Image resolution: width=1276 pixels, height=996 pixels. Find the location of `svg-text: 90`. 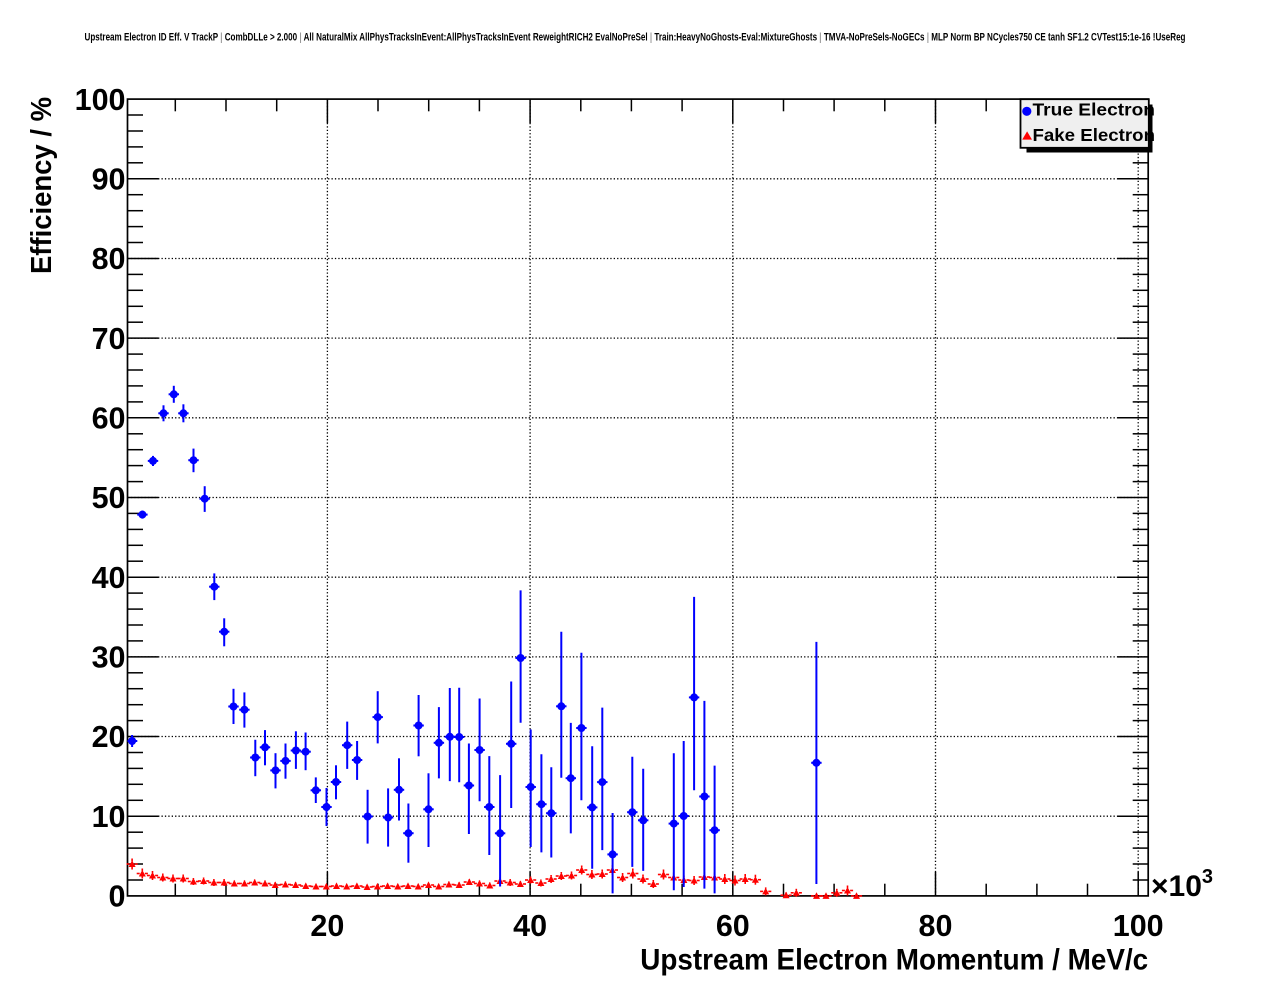

svg-text: 90 is located at coordinates (109, 180).